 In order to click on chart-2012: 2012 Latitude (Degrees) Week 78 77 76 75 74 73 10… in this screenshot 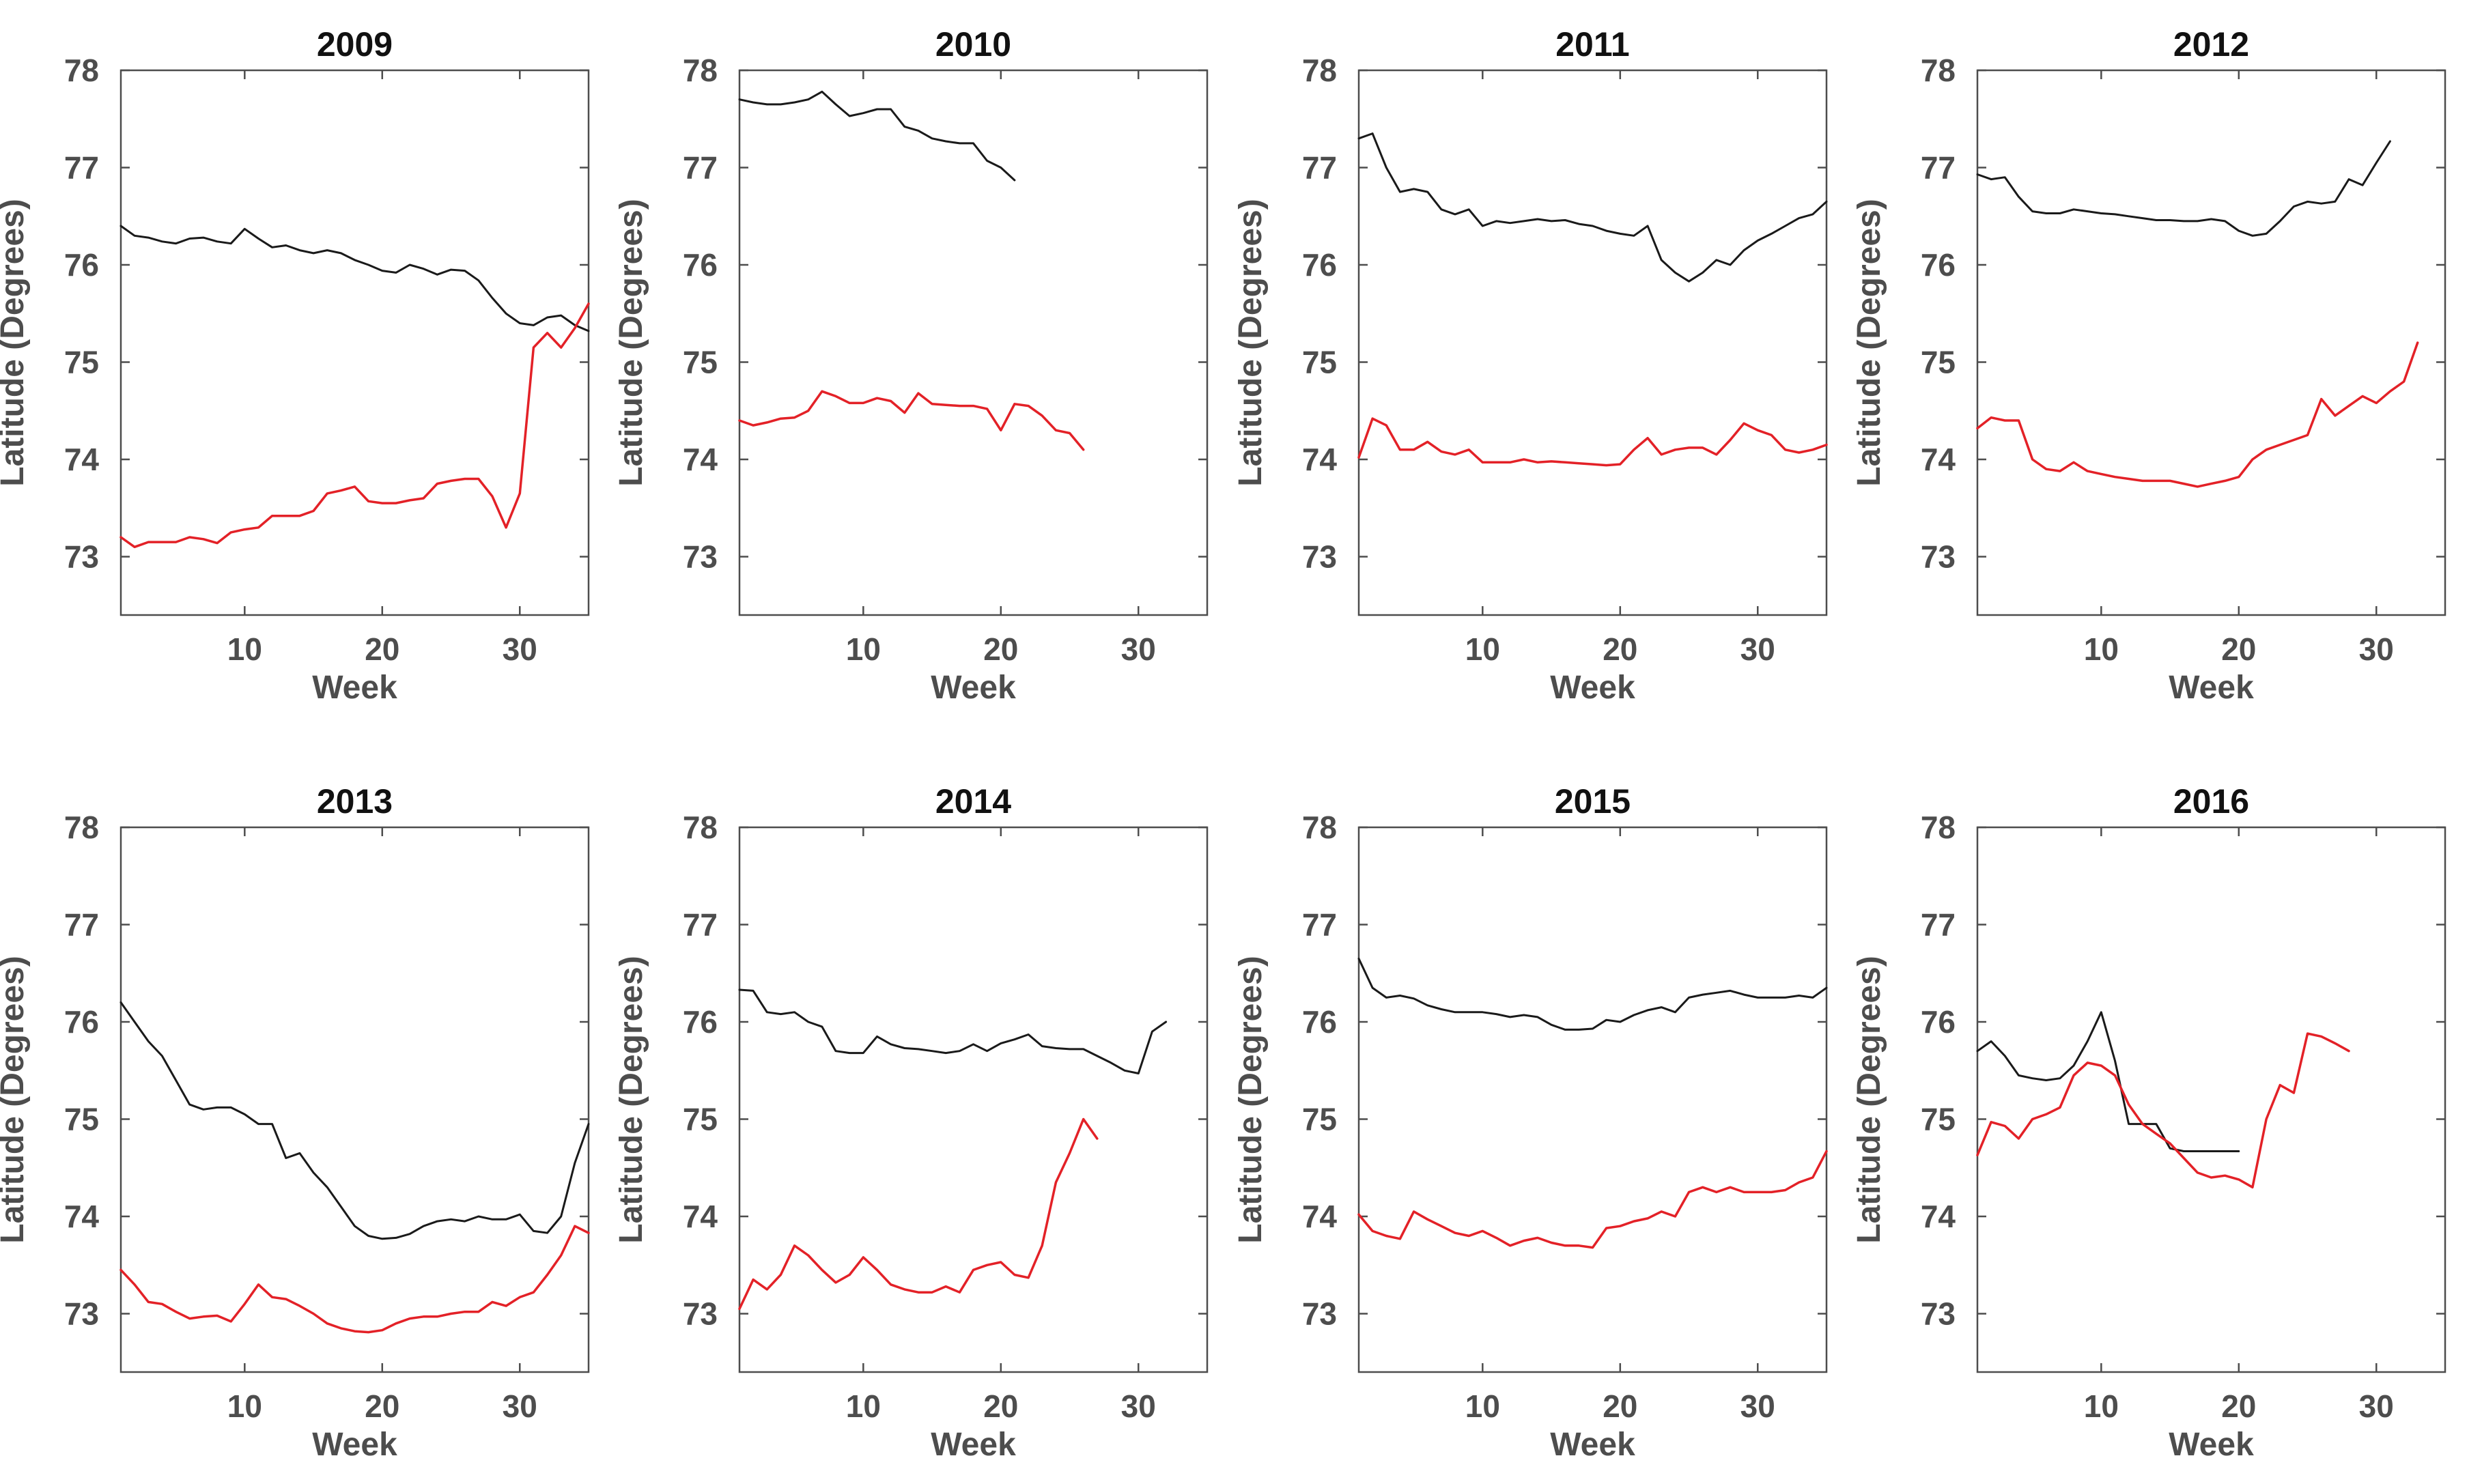, I will do `click(2151, 365)`.